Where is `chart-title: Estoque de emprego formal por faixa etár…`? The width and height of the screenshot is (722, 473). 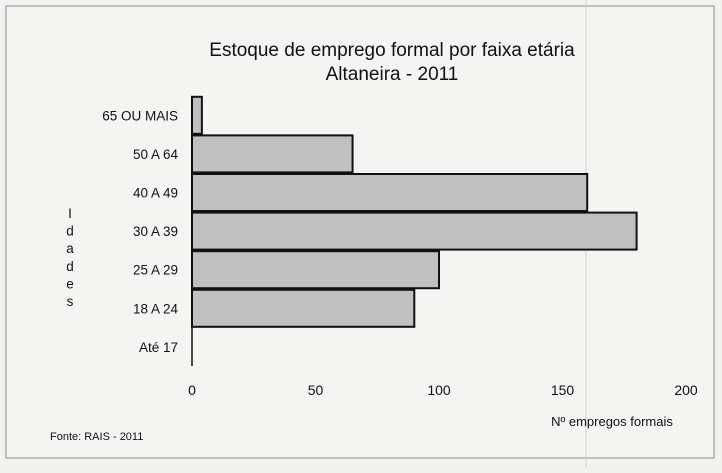 chart-title: Estoque de emprego formal por faixa etár… is located at coordinates (392, 50).